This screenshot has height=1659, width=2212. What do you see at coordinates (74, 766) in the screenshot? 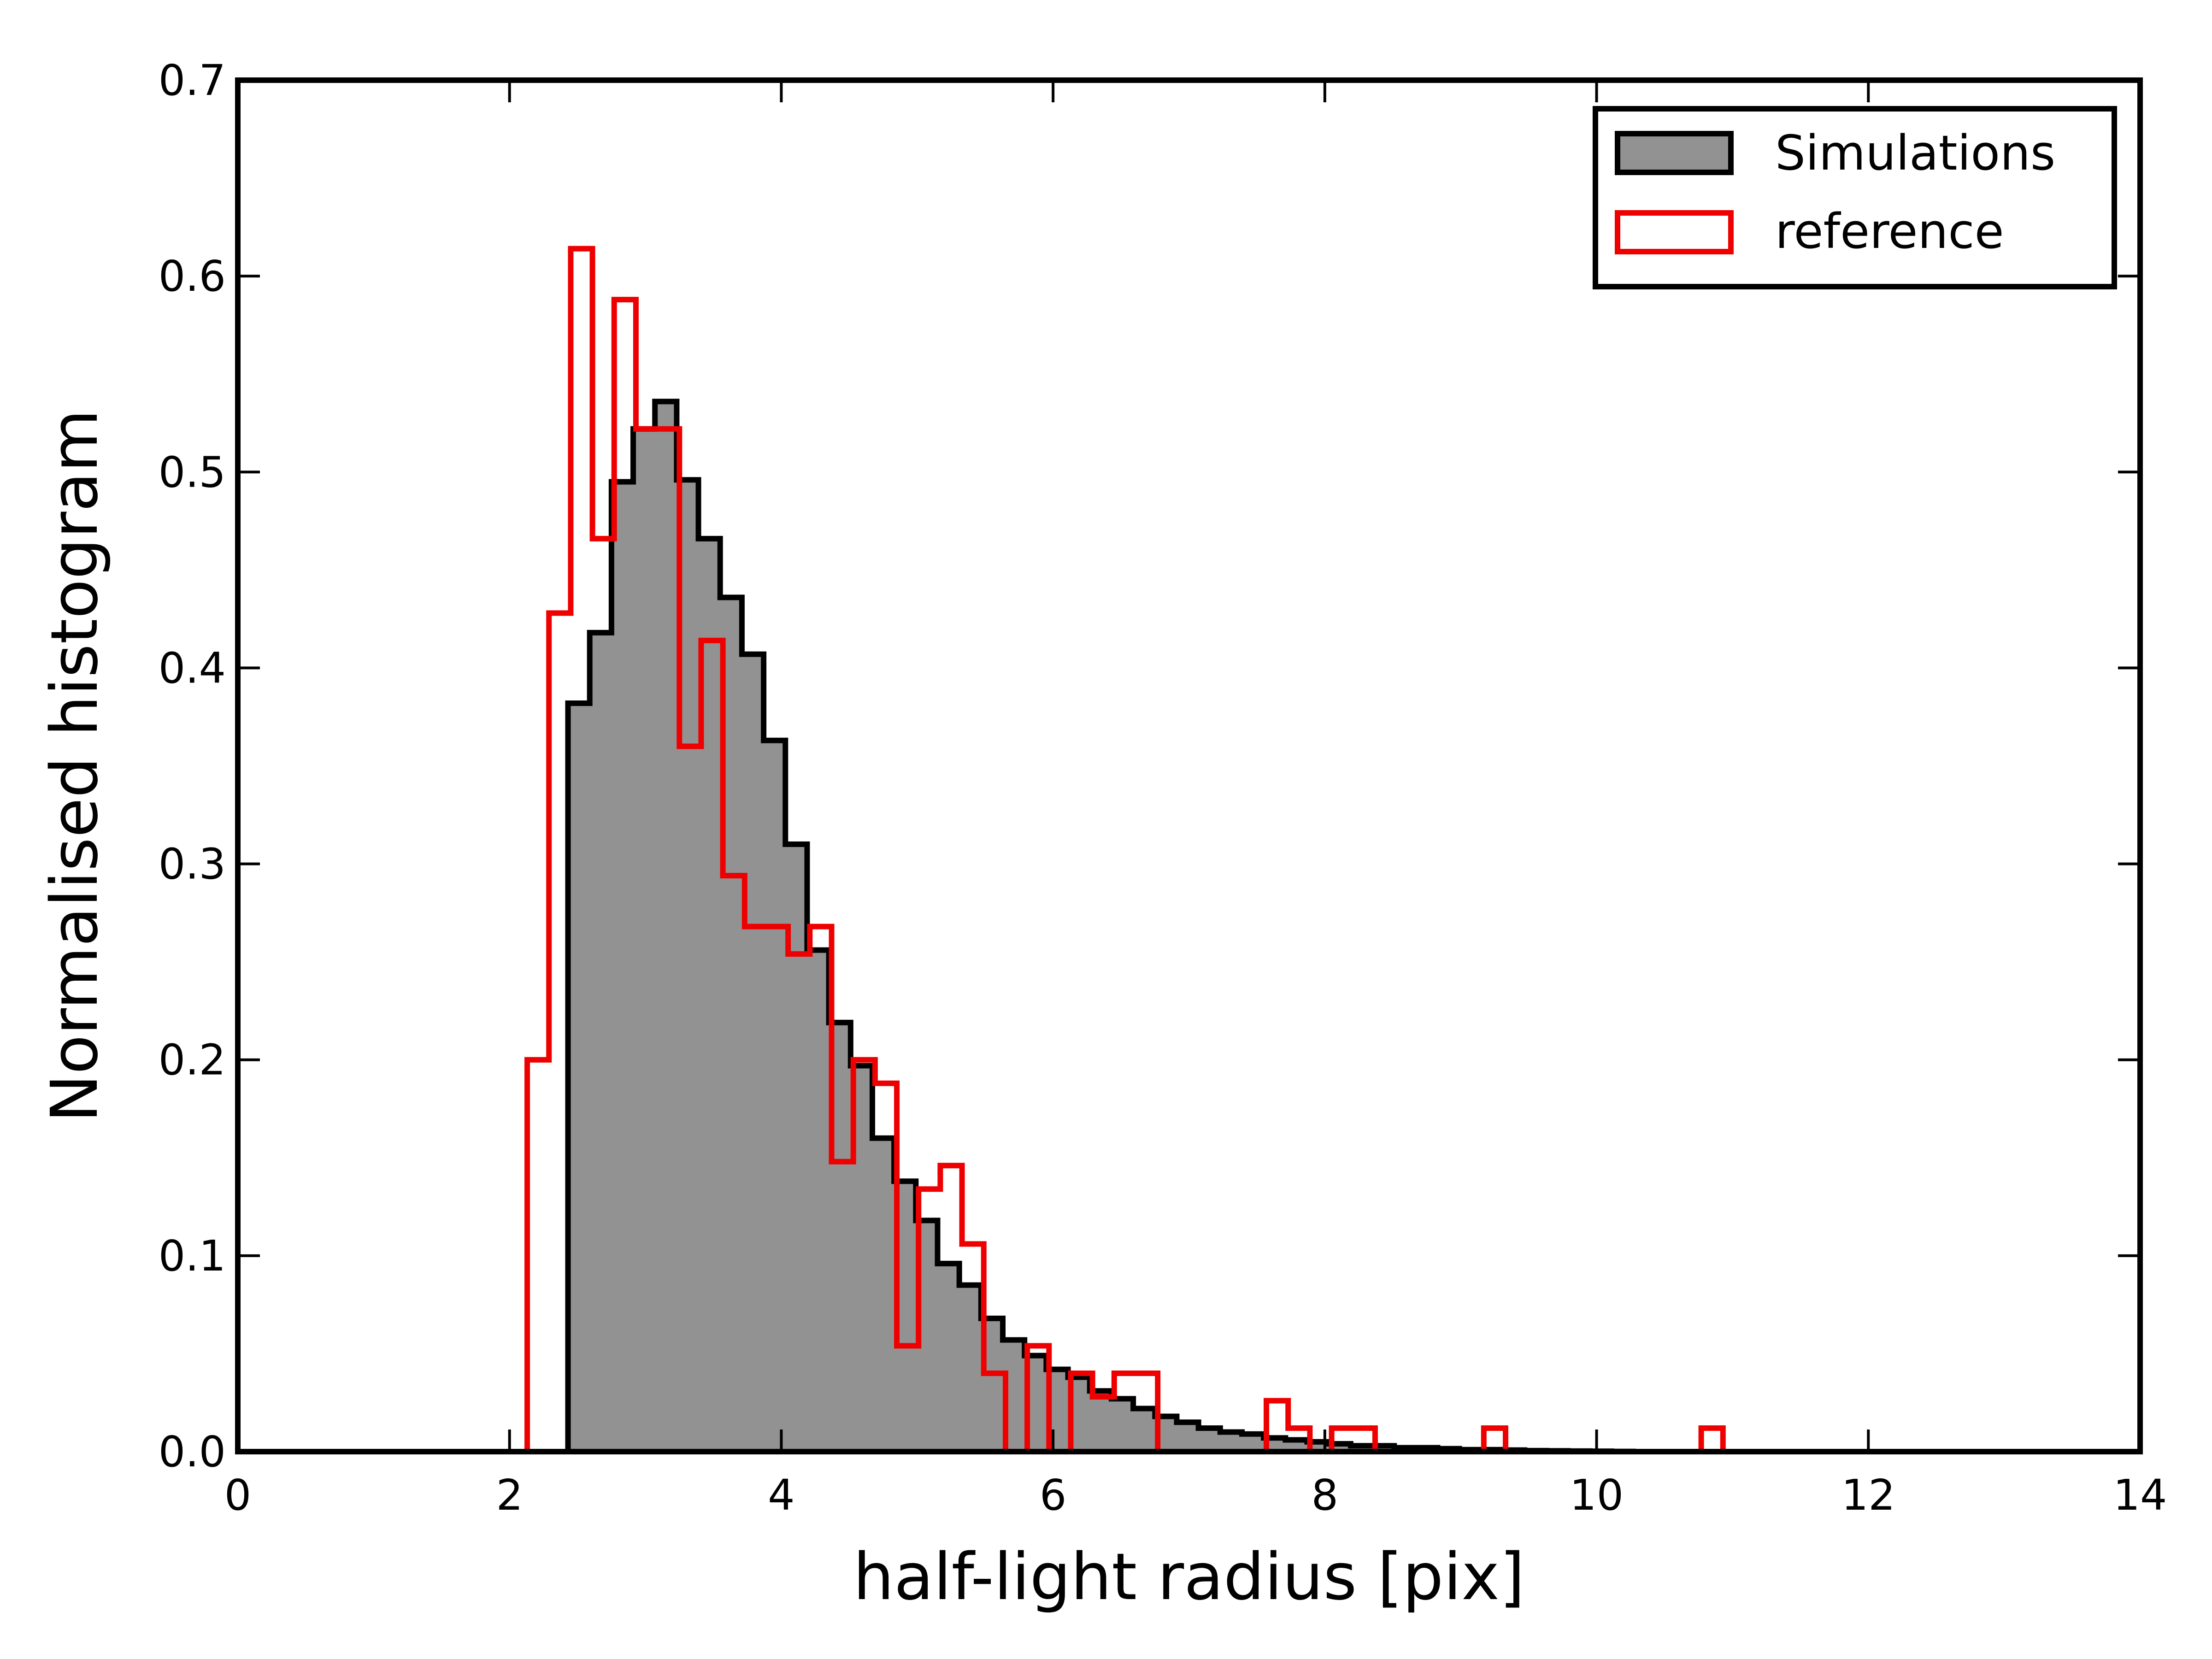
I see `y-axis-title: Normalised histogram` at bounding box center [74, 766].